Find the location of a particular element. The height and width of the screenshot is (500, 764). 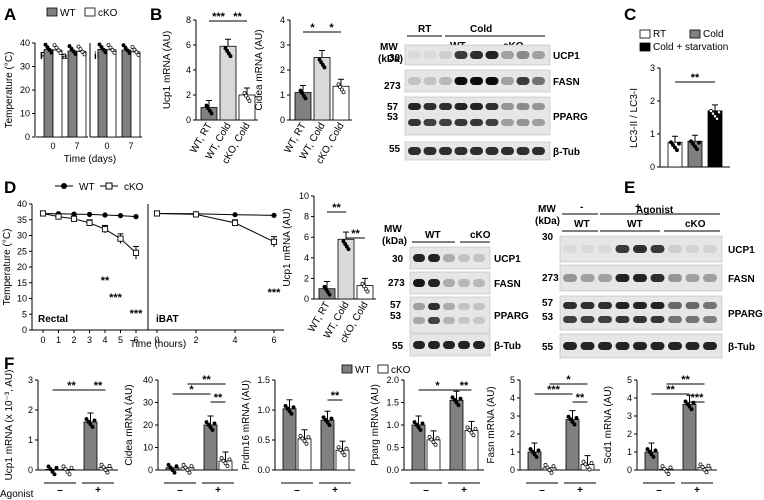

b-ucp1-y-tick-label: 4 is located at coordinates (188, 70).